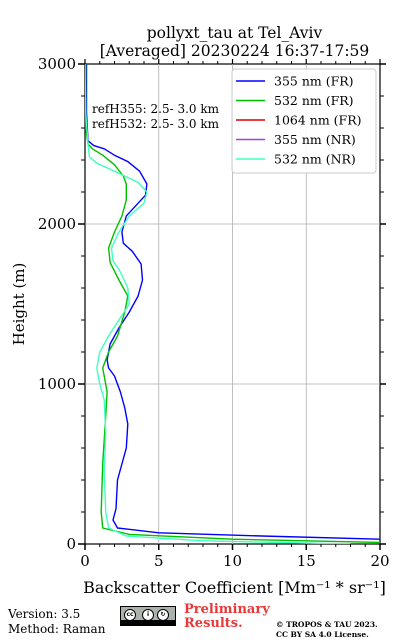 This screenshot has width=400, height=640. I want to click on y-tick-label: 0, so click(71, 544).